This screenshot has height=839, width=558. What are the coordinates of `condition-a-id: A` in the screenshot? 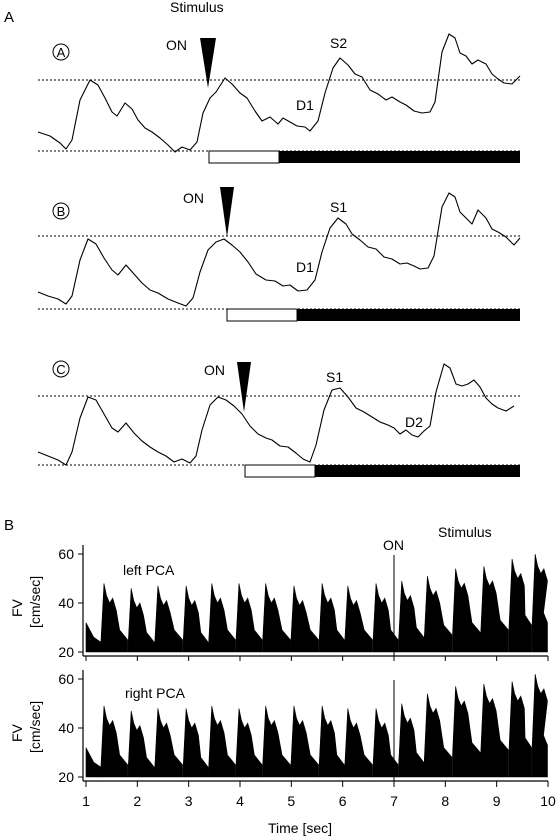 It's located at (61, 52).